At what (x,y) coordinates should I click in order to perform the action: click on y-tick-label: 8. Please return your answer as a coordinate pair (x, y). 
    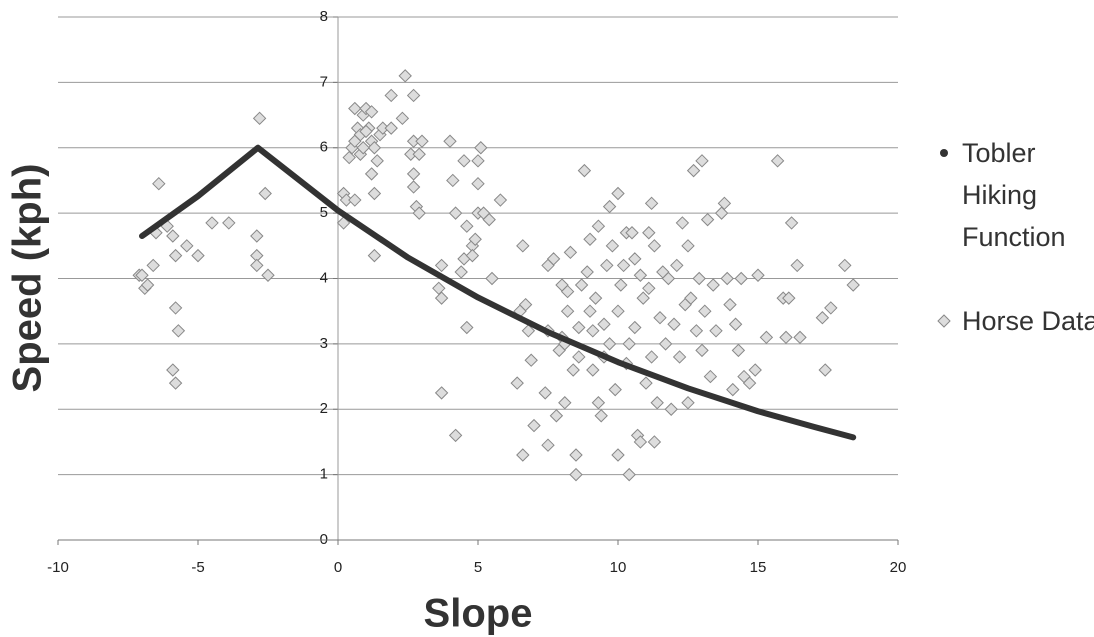
    Looking at the image, I should click on (324, 16).